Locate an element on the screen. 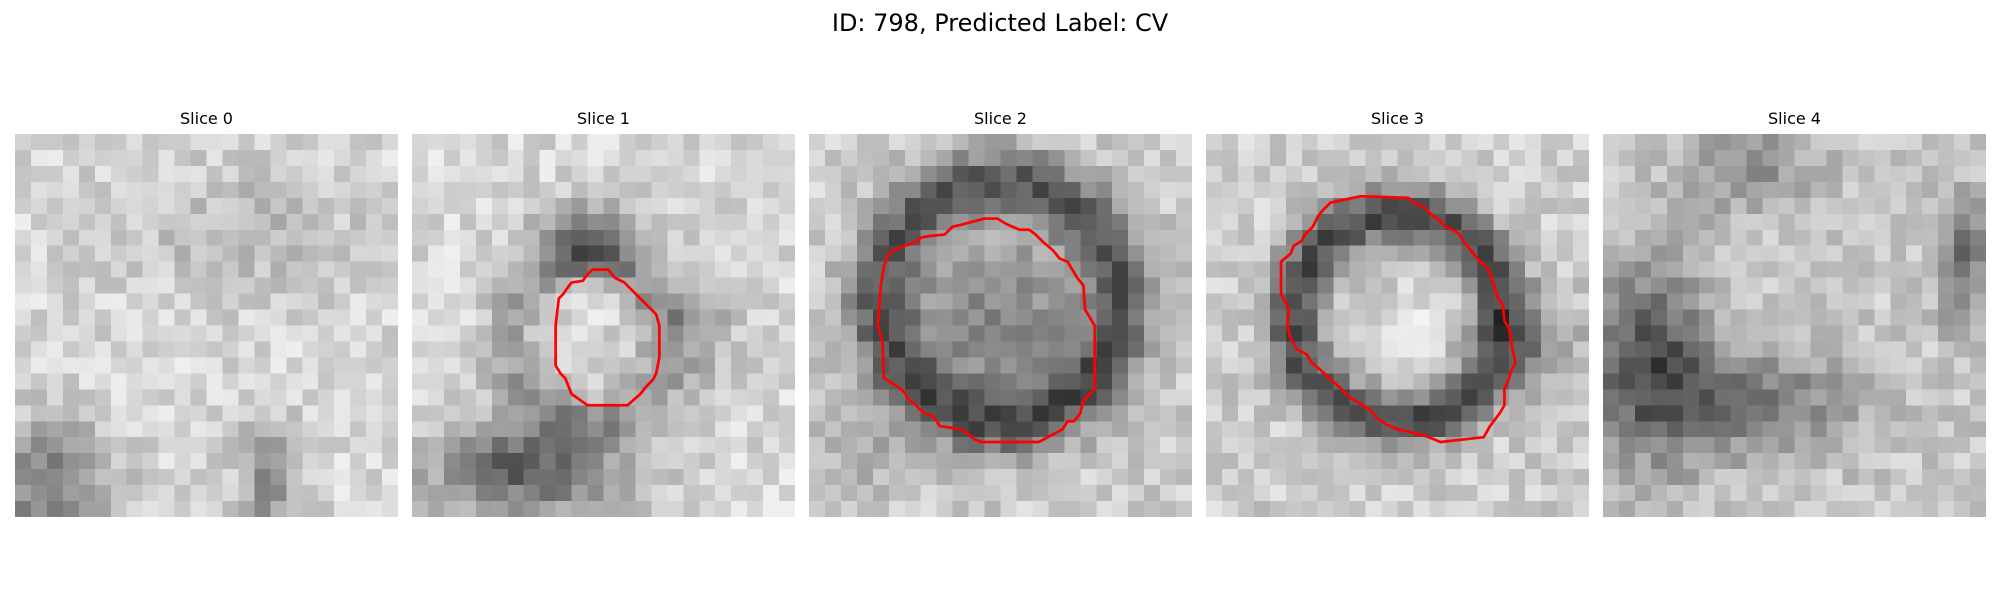 This screenshot has width=2000, height=600. slice-title: Slice 0 is located at coordinates (206, 118).